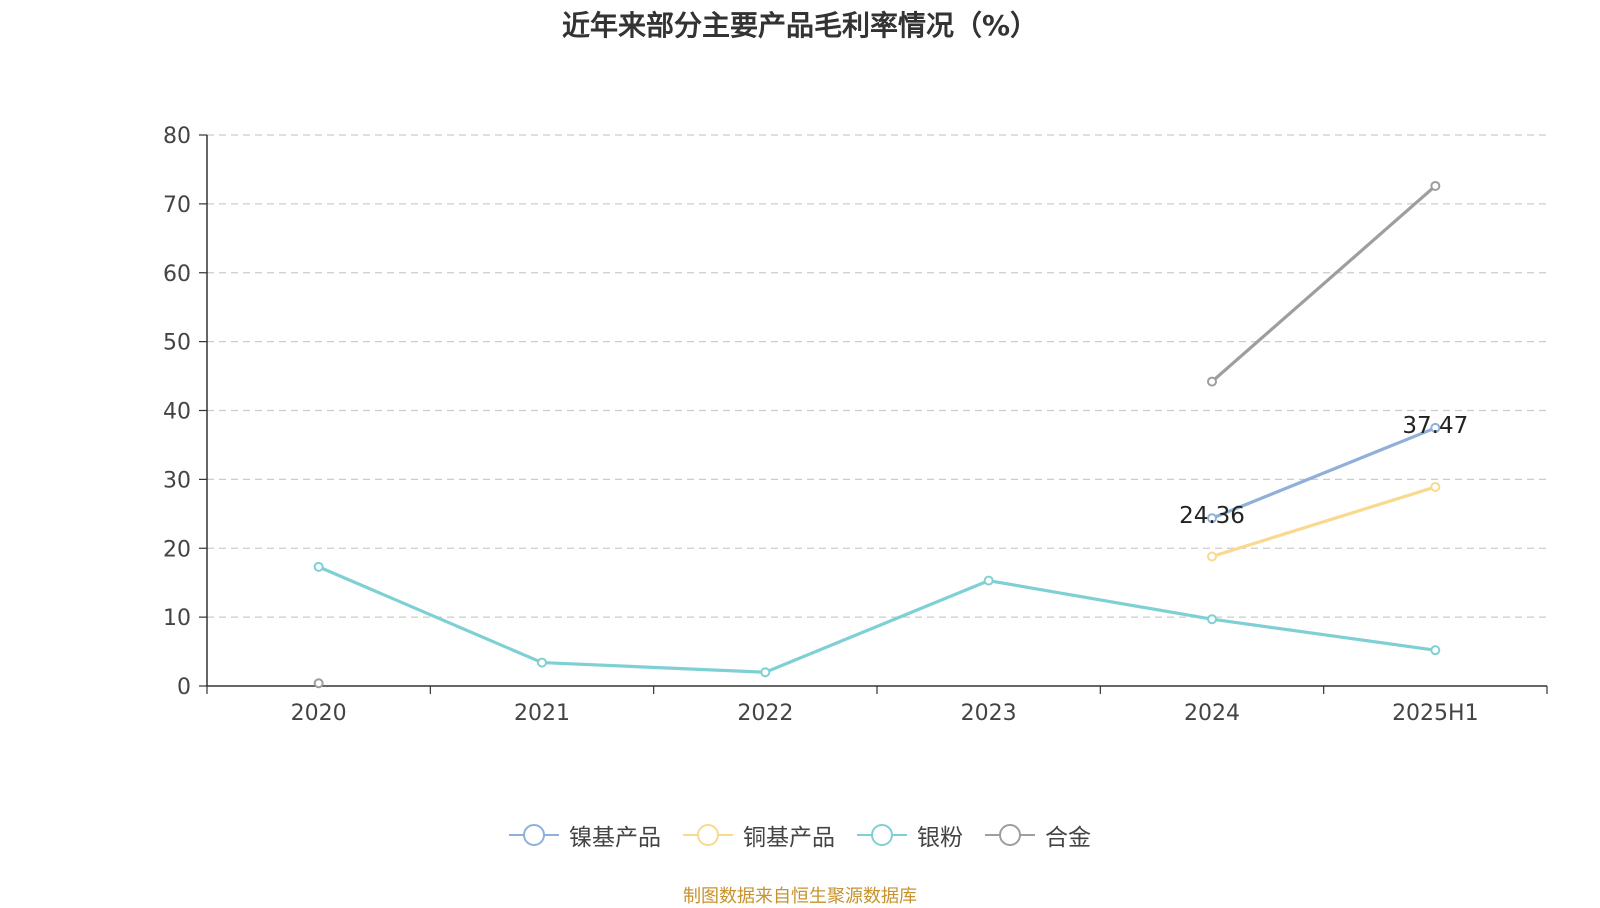 The image size is (1600, 908). I want to click on y-tick-label: 10, so click(177, 618).